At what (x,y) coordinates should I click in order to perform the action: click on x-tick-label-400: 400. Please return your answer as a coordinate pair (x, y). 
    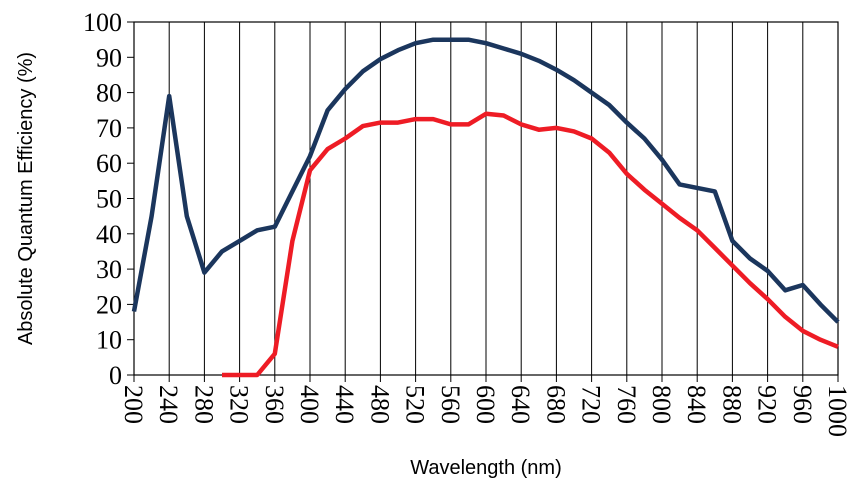
    Looking at the image, I should click on (309, 404).